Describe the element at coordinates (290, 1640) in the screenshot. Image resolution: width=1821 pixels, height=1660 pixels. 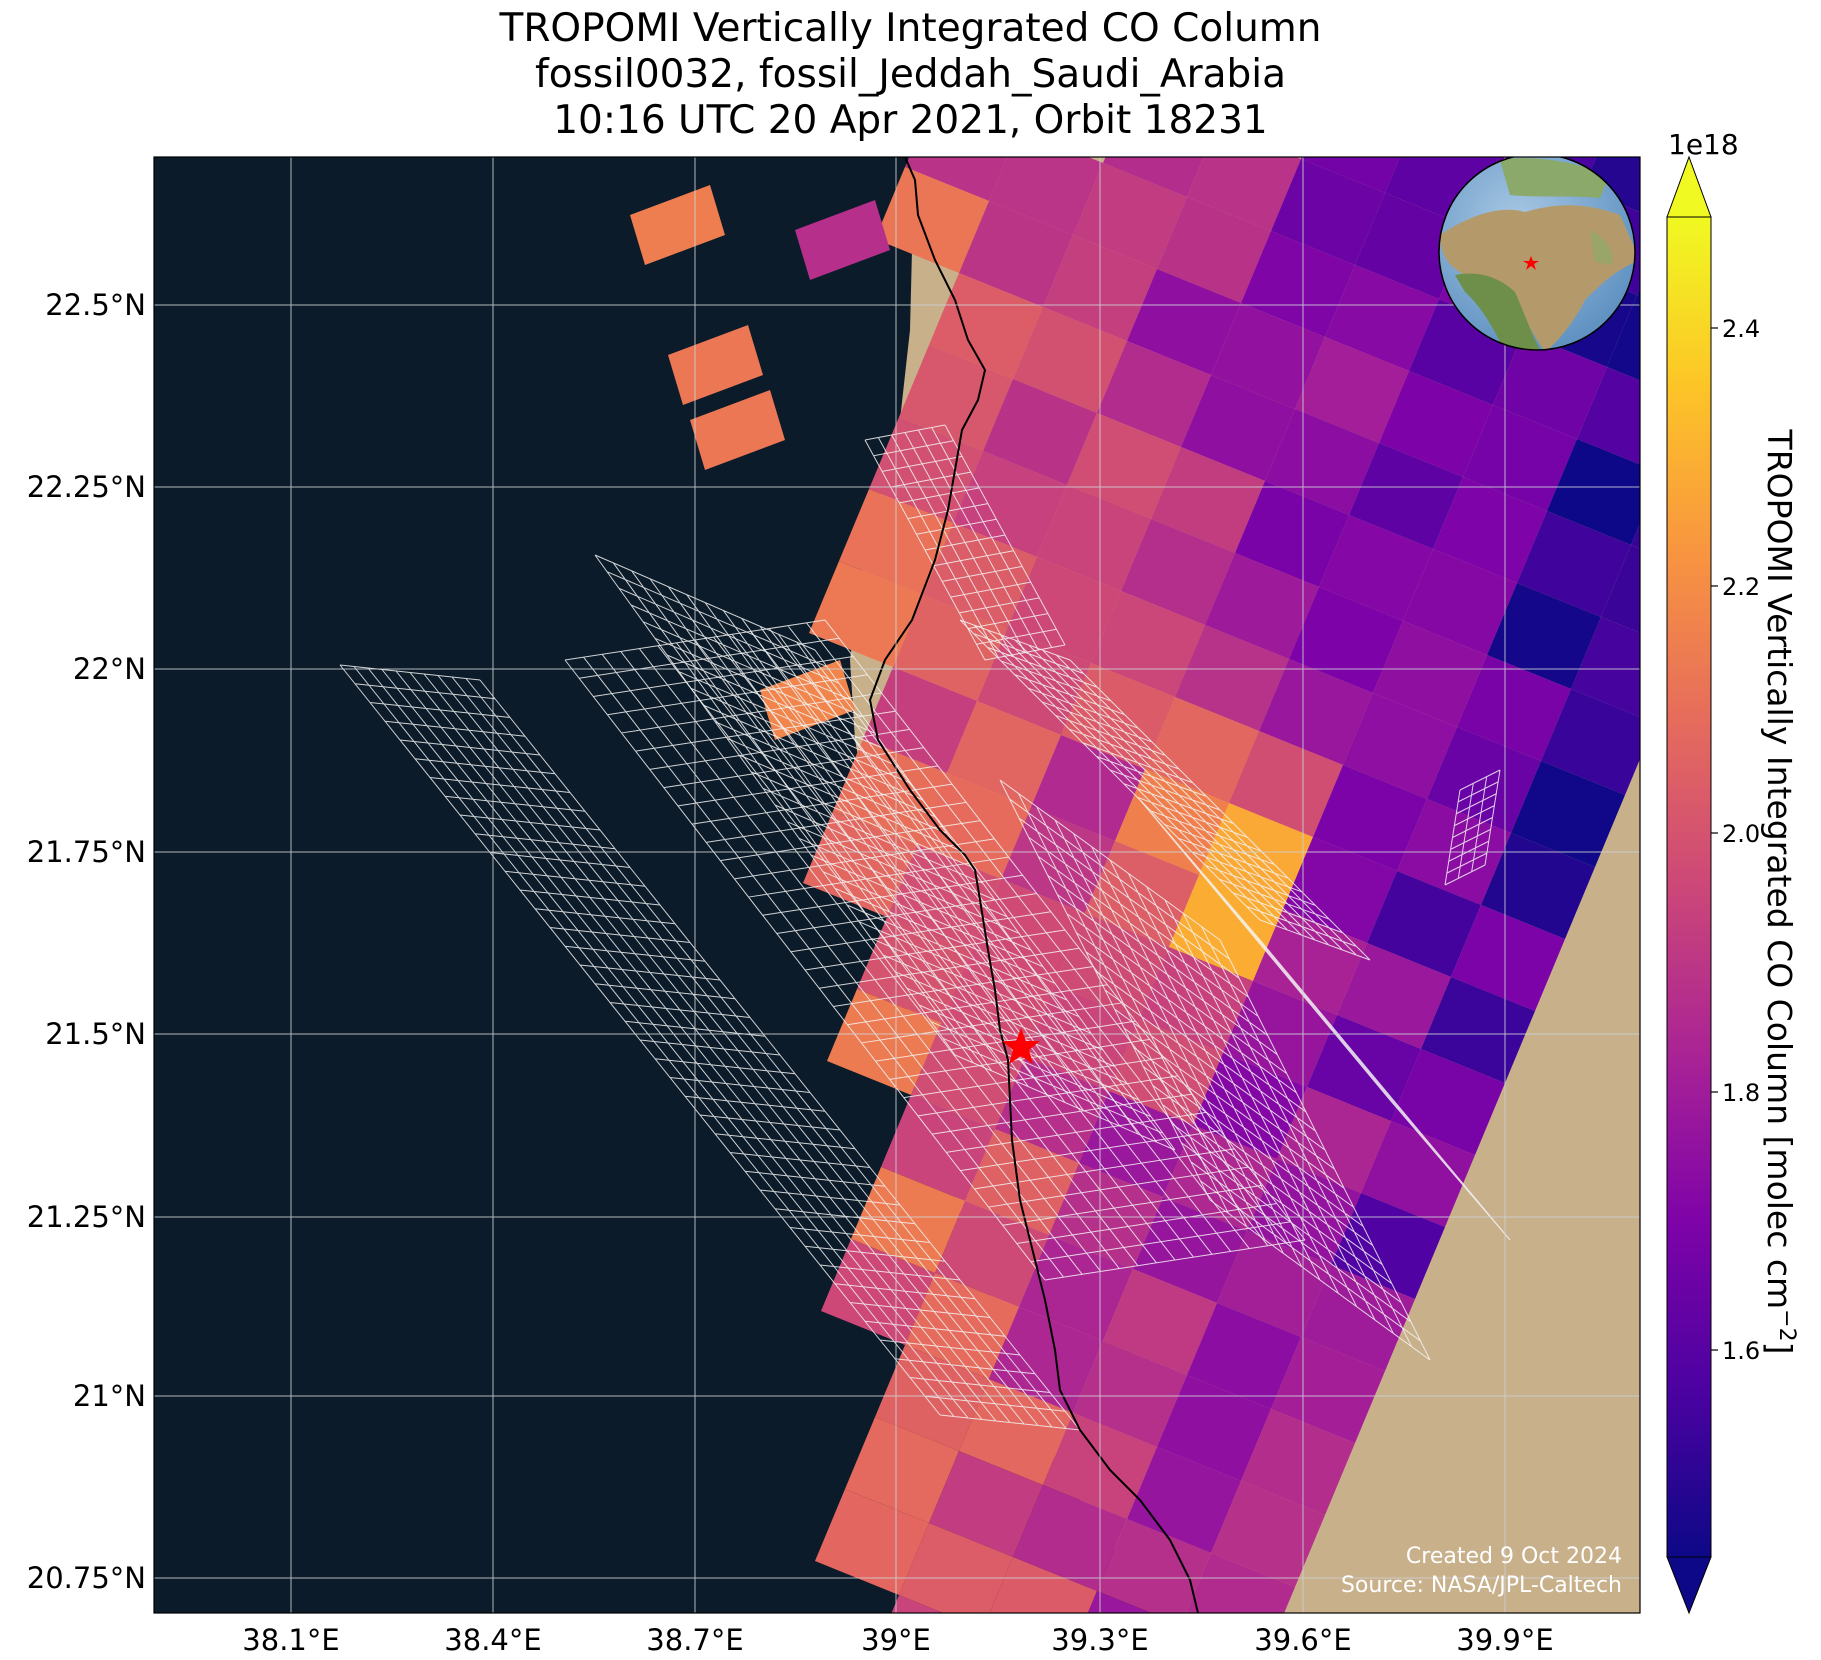
I see `lon-tick-label: 38.1°E` at that location.